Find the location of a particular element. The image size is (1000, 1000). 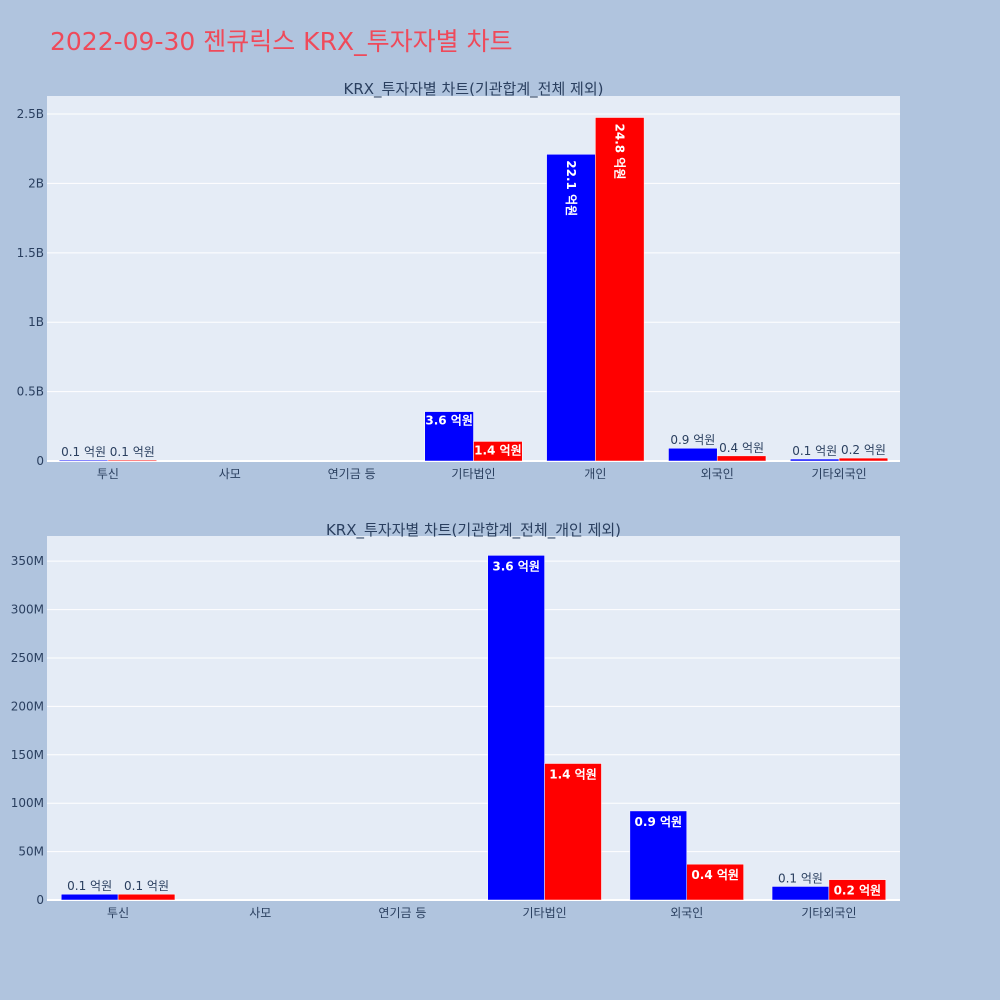

y-tick-label: 0.5B is located at coordinates (30, 392).